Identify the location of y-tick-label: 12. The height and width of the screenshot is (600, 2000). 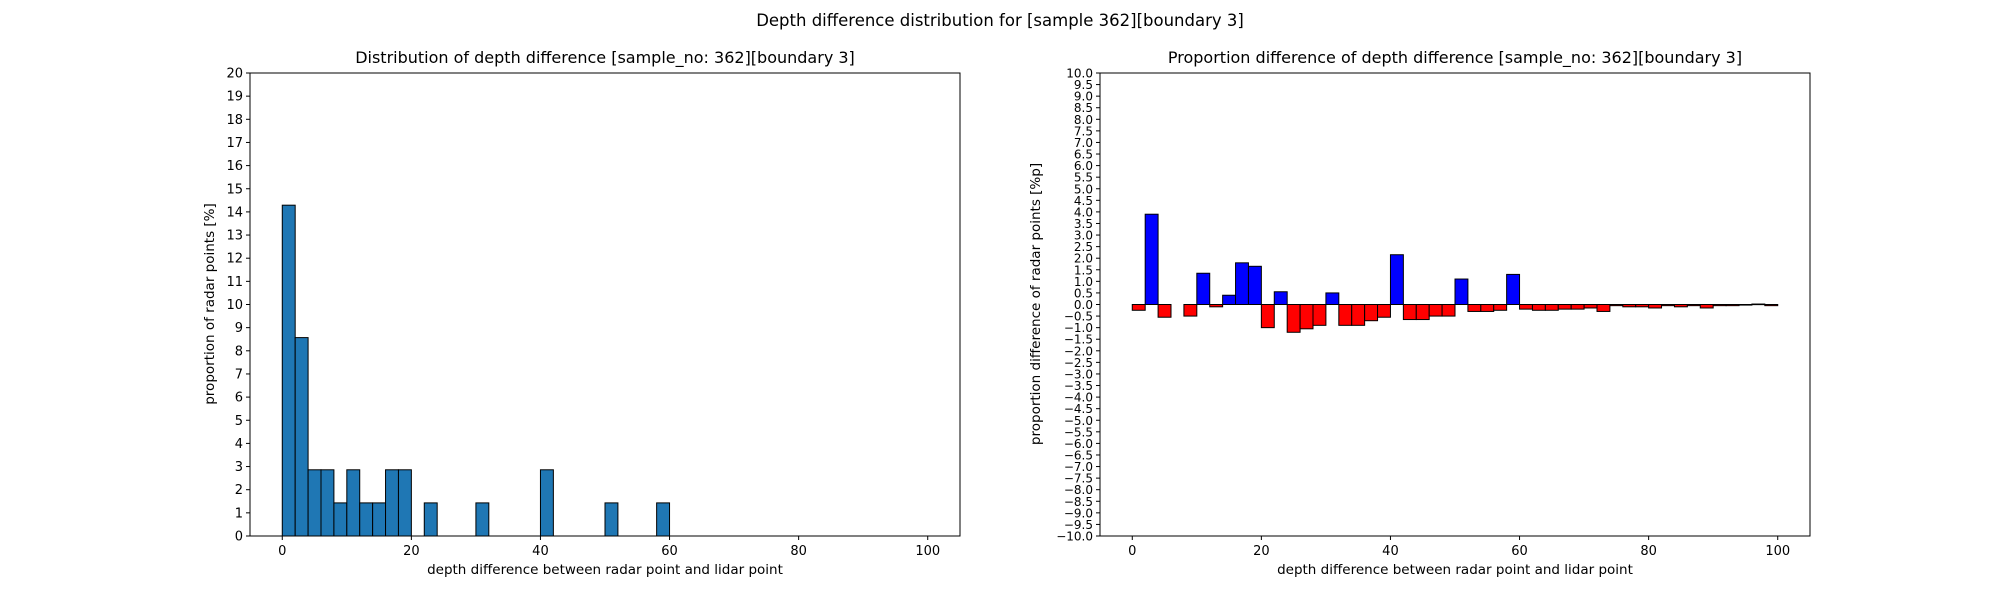
(234, 259).